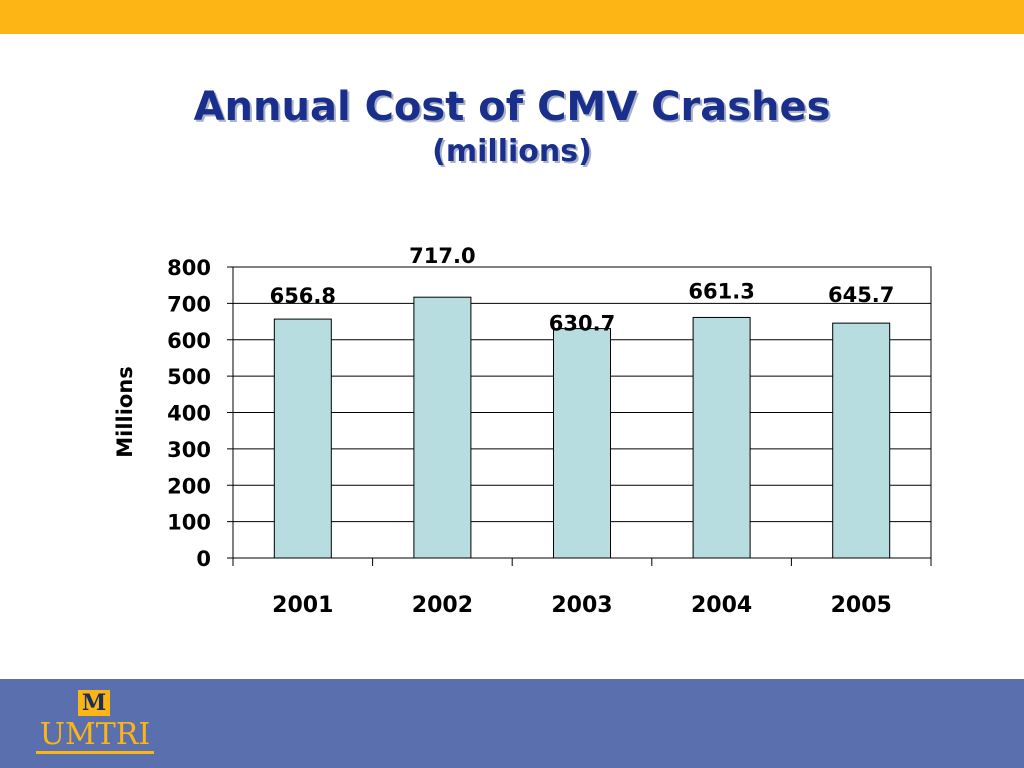 This screenshot has width=1024, height=768. Describe the element at coordinates (861, 295) in the screenshot. I see `data-label: 645.7` at that location.